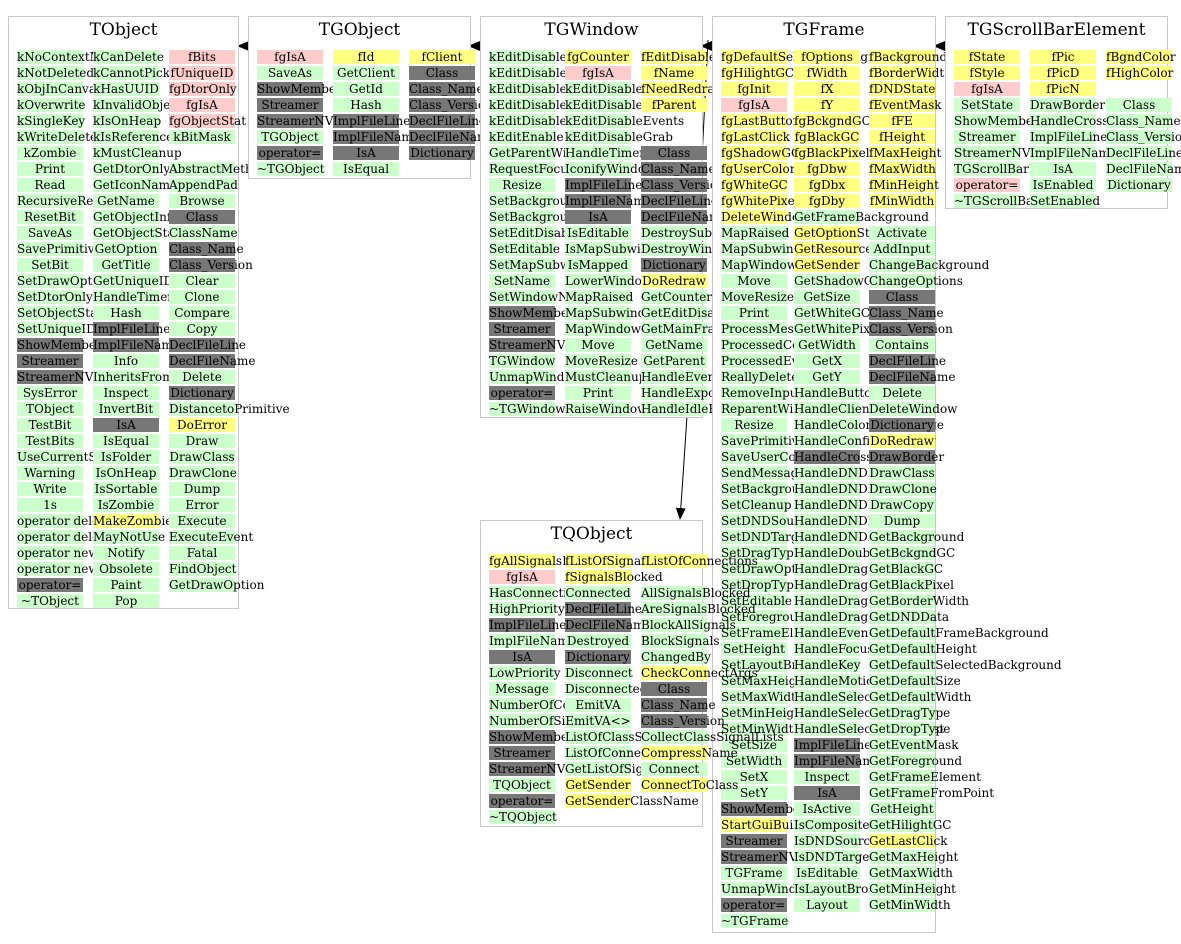 The width and height of the screenshot is (1181, 944). I want to click on member: ChangeBackground, so click(929, 265).